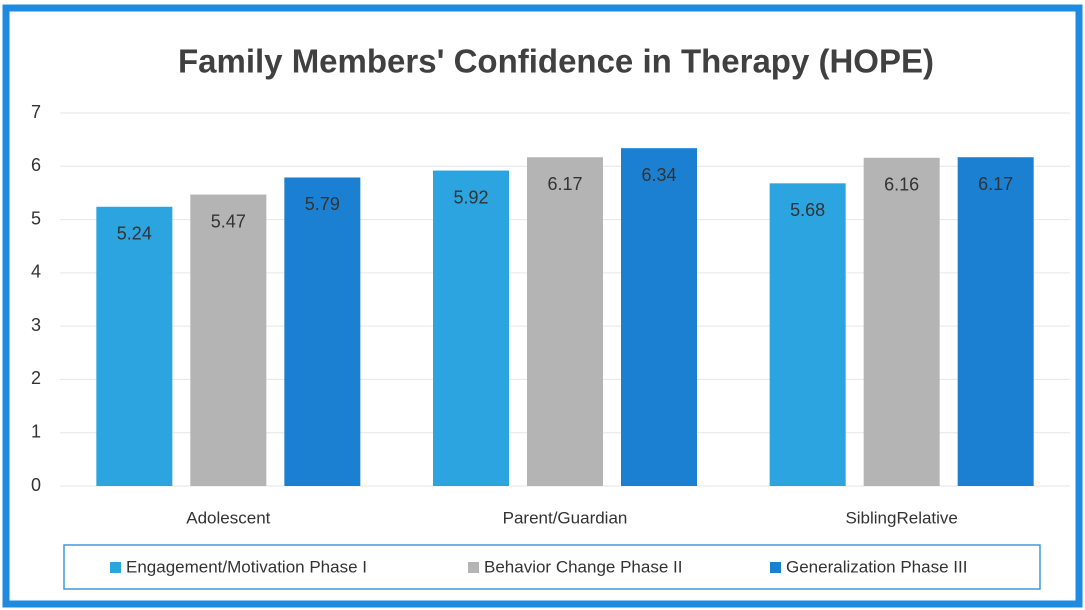 The height and width of the screenshot is (610, 1085). Describe the element at coordinates (36, 218) in the screenshot. I see `y-tick-label: 5` at that location.